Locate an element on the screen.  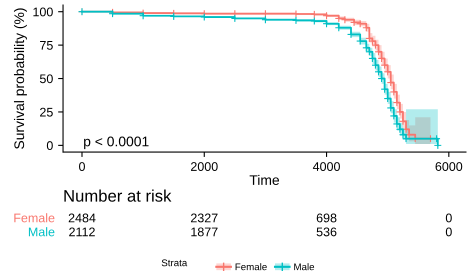
y-tick-label: 0 is located at coordinates (49, 145).